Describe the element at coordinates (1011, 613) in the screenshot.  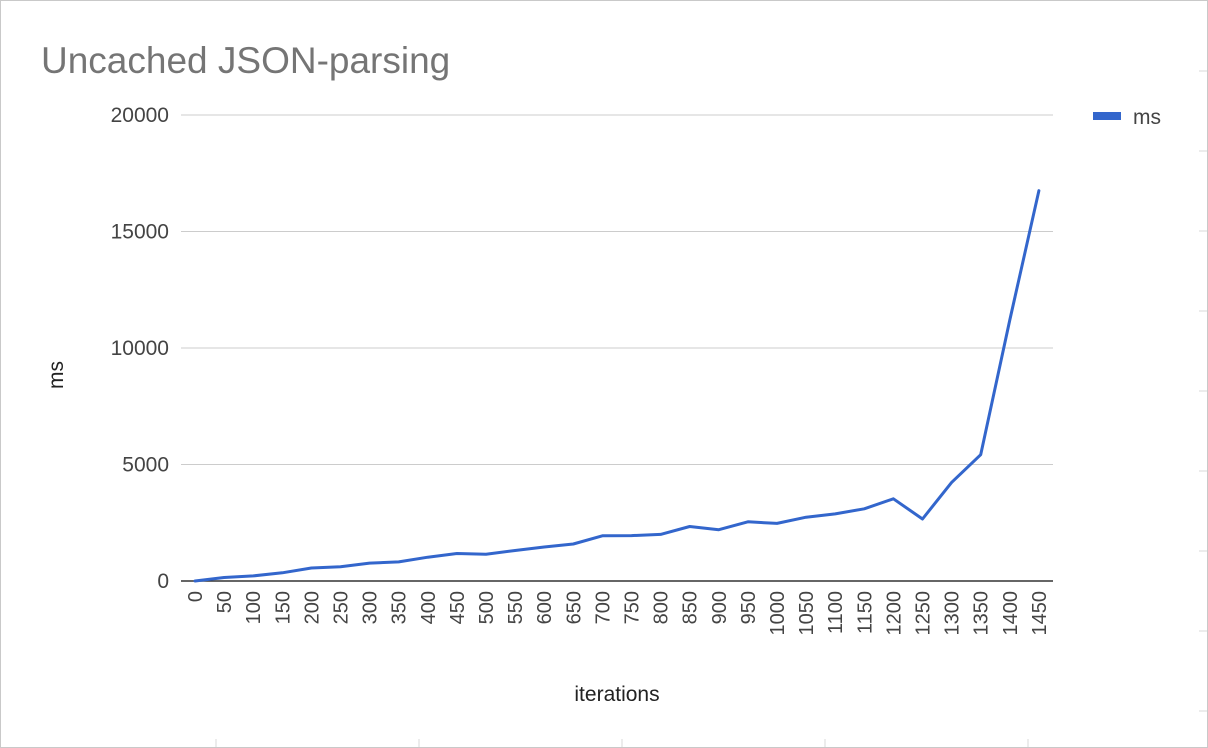
I see `x-tick-label: 1400` at that location.